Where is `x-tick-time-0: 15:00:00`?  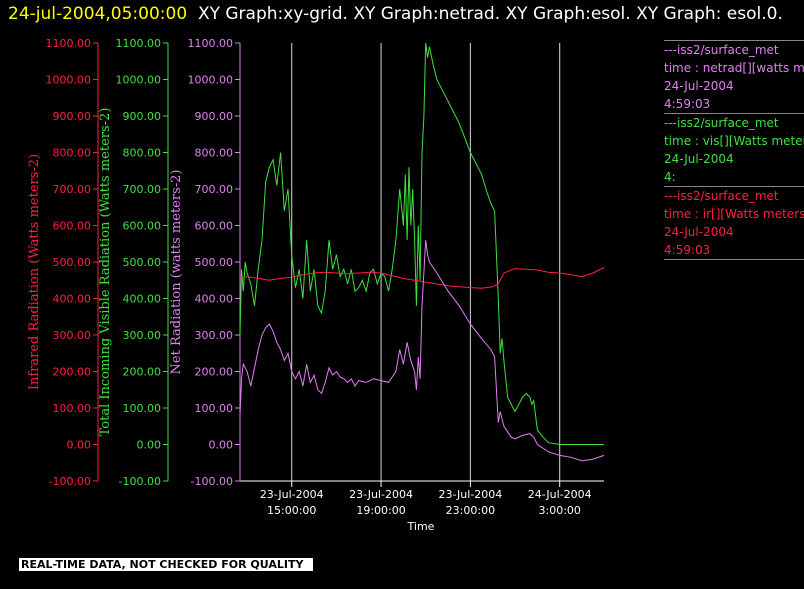 x-tick-time-0: 15:00:00 is located at coordinates (291, 510).